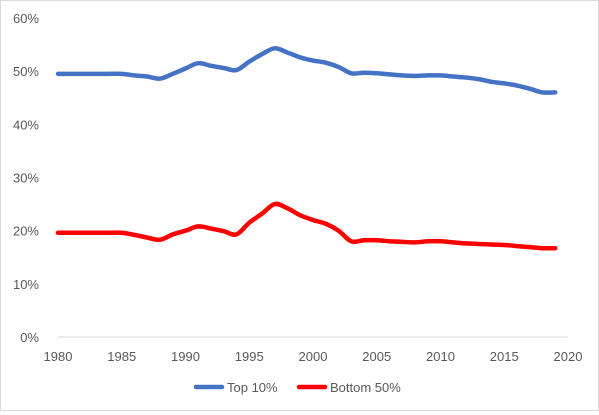  I want to click on legend: Top 10% Bottom 50%, so click(297, 387).